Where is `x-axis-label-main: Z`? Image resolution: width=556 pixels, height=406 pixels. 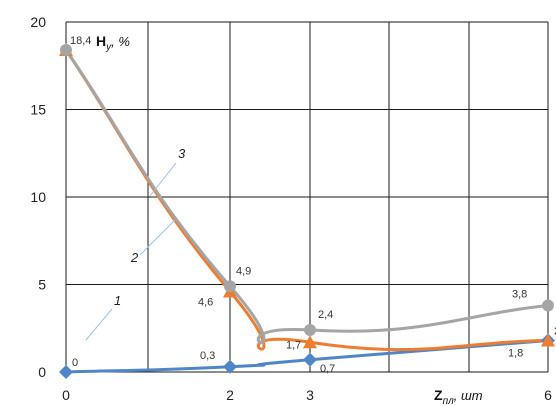
x-axis-label-main: Z is located at coordinates (438, 395).